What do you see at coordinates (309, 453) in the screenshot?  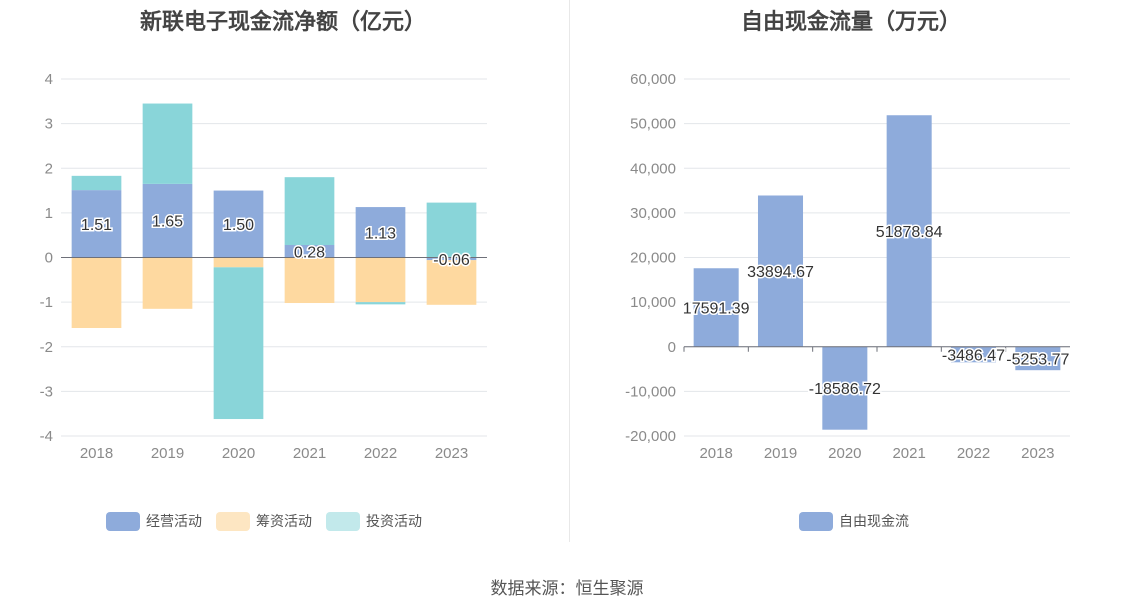 I see `chart-1-x-tick-label: 2021` at bounding box center [309, 453].